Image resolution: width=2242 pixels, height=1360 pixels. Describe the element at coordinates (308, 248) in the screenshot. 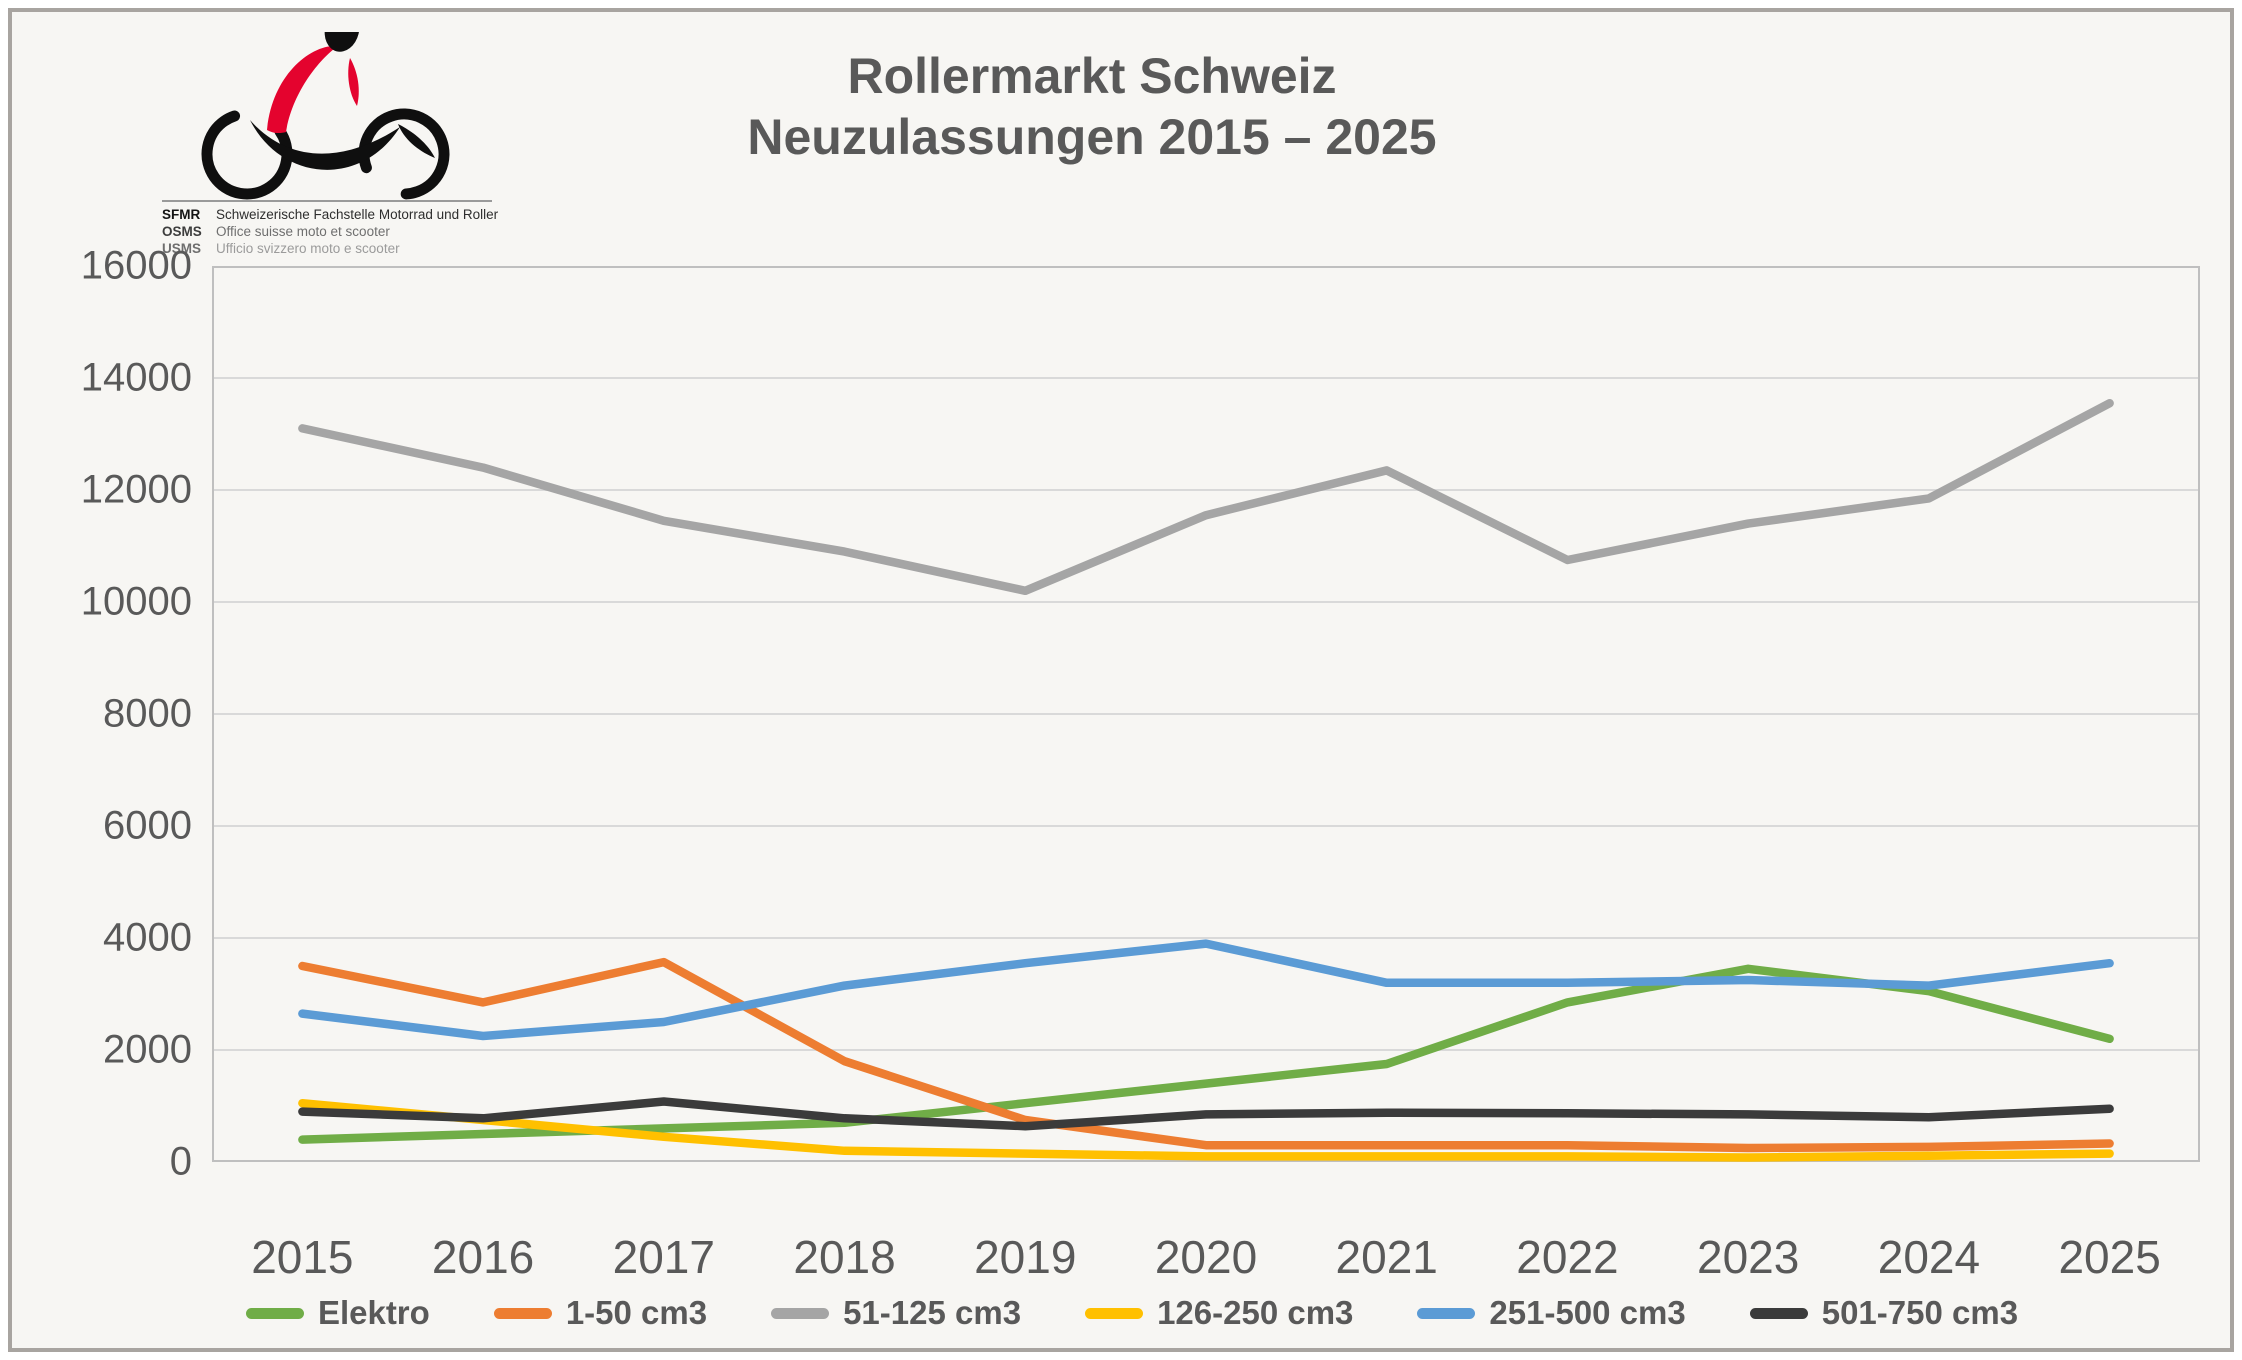

I see `logo-desc: Ufficio svizzero moto e scooter` at that location.